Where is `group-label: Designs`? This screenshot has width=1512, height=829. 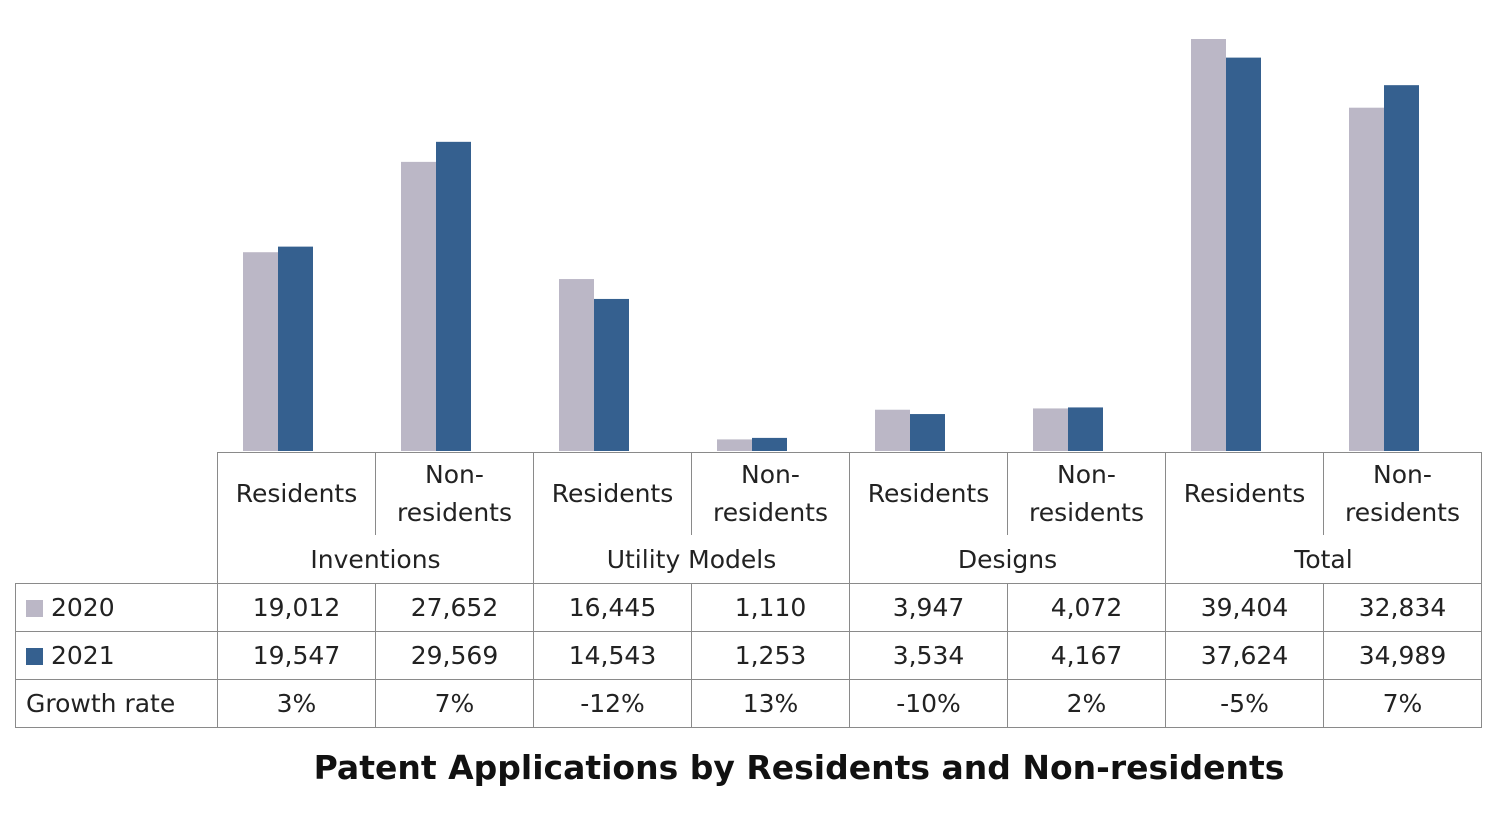
group-label: Designs is located at coordinates (1008, 559).